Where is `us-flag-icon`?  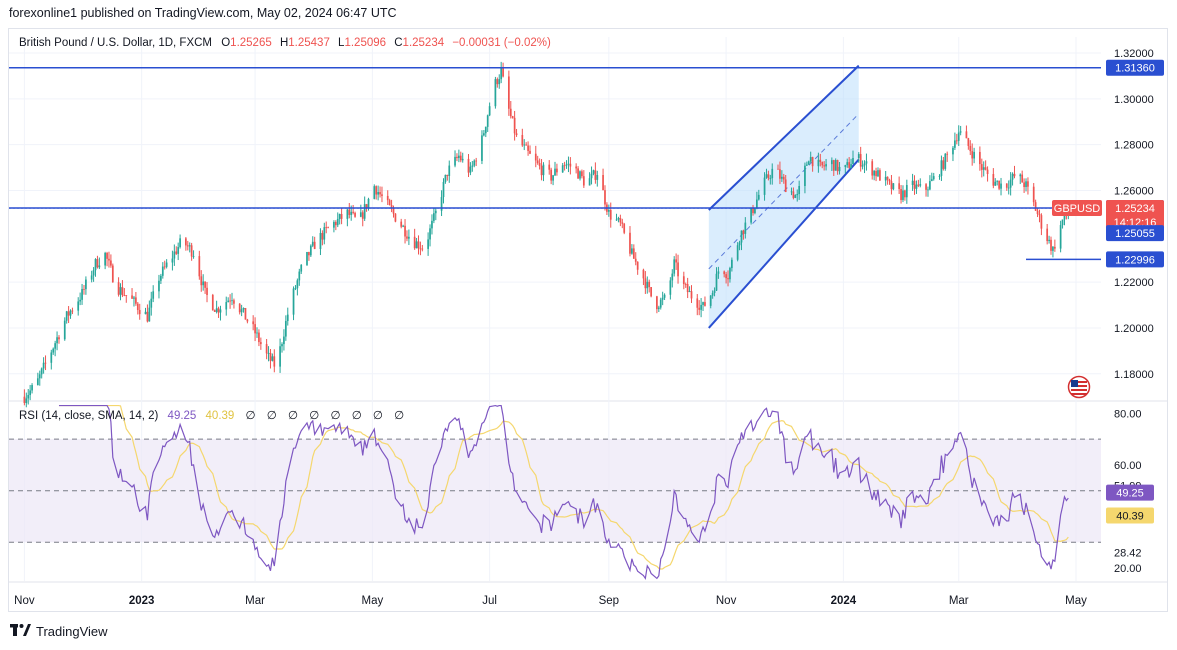 us-flag-icon is located at coordinates (1079, 387).